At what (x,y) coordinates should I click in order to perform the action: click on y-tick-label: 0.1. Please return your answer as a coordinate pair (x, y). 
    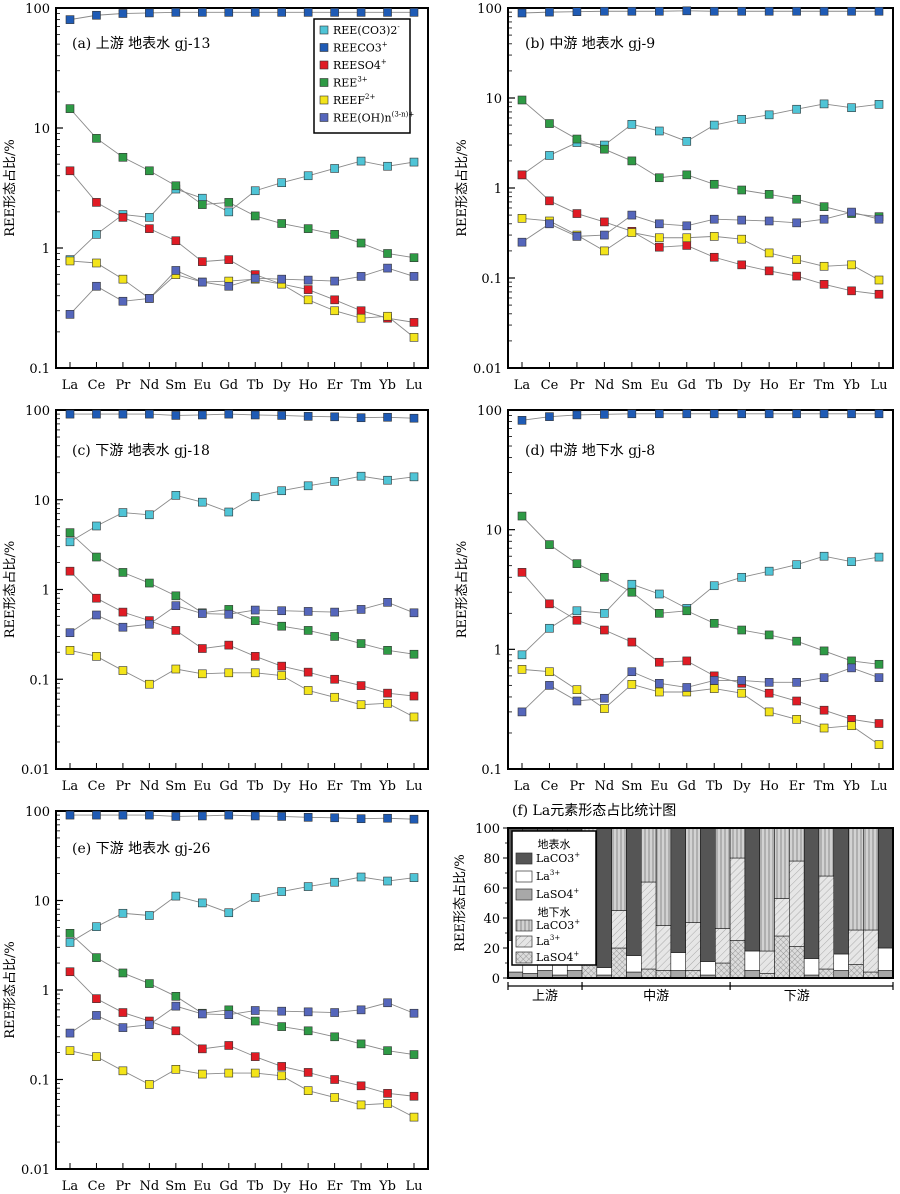
    Looking at the image, I should click on (491, 770).